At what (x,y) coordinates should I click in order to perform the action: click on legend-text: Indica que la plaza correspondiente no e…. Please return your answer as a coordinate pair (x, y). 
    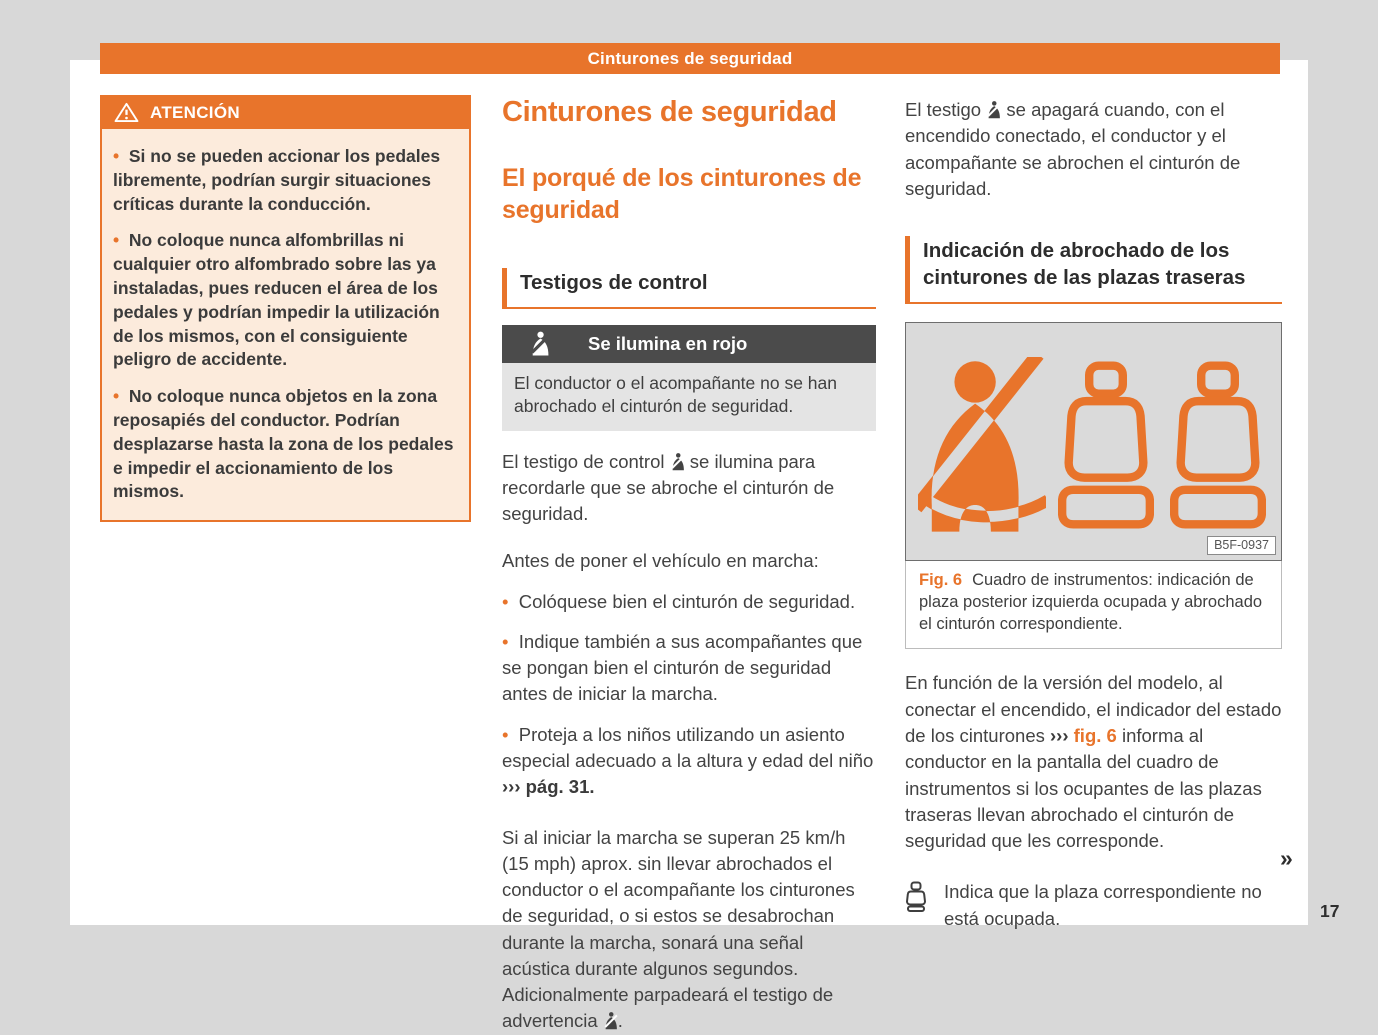
    Looking at the image, I should click on (1103, 905).